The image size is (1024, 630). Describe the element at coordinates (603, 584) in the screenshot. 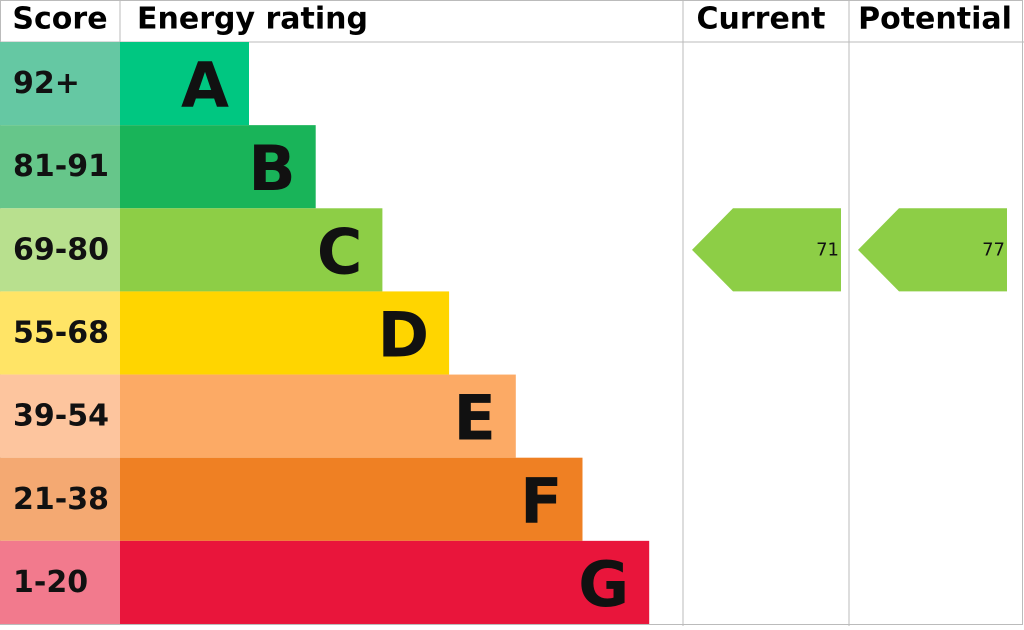

I see `rating-letter: G` at that location.